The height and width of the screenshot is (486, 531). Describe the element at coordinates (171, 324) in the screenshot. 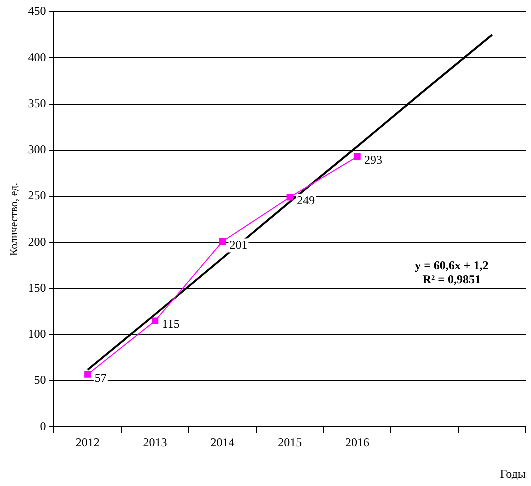

I see `data-label: 115` at that location.